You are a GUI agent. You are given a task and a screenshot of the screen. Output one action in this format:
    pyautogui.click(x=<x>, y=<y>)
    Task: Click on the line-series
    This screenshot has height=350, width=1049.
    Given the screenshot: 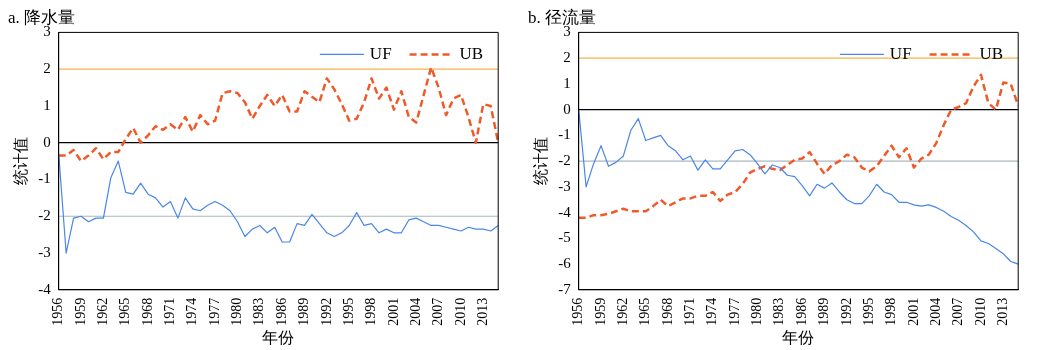 What is the action you would take?
    pyautogui.click(x=278, y=114)
    